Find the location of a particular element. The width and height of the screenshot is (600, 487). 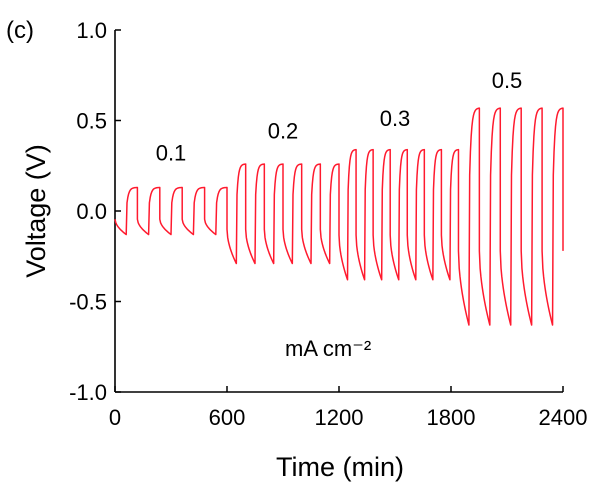

current-density-label: 0.1 is located at coordinates (171, 152).